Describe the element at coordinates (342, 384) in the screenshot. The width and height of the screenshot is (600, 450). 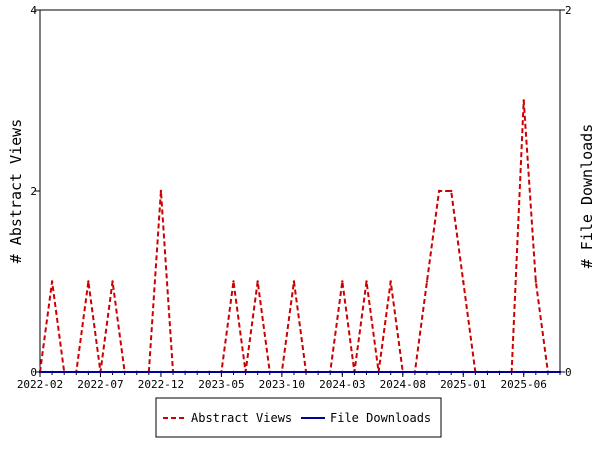
I see `x-tick-label: 2024-03` at that location.